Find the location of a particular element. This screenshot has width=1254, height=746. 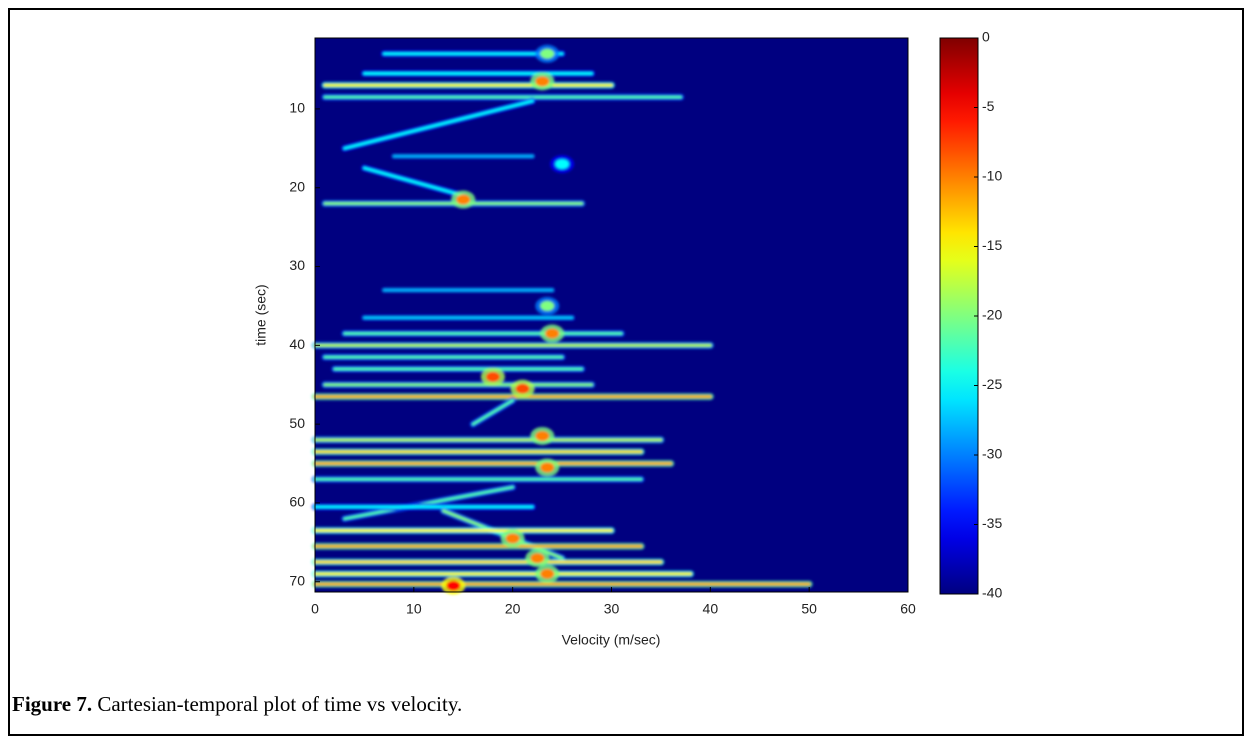

y-tick-label: 40 is located at coordinates (297, 344).